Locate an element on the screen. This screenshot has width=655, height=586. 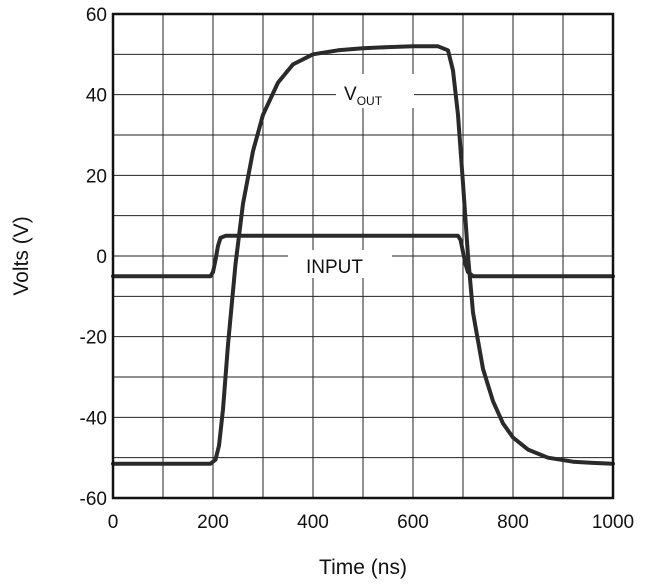
series-line-input is located at coordinates (363, 256).